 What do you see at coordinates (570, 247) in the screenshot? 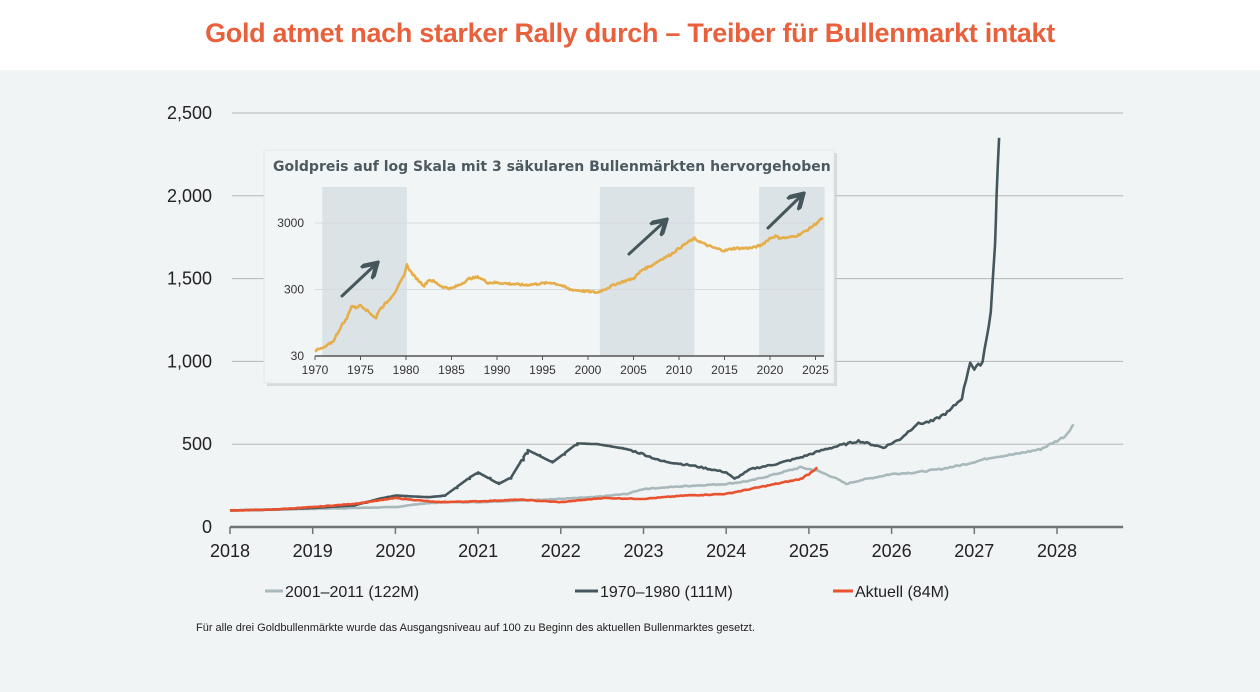
I see `inset-arrow-layer` at bounding box center [570, 247].